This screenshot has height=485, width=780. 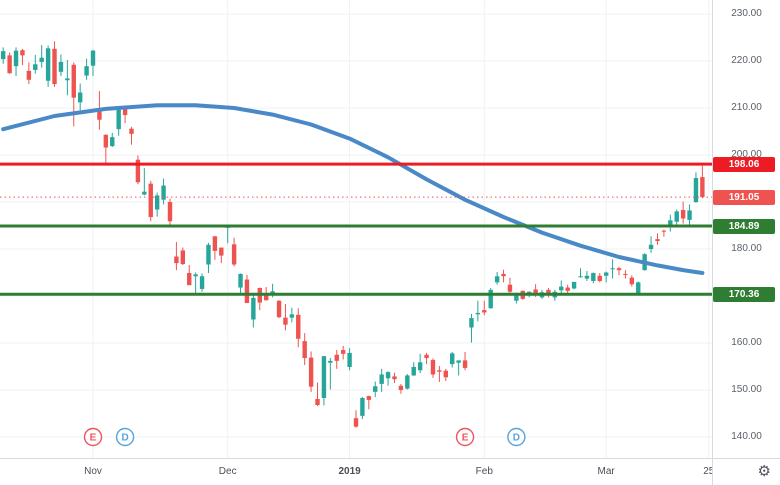 I want to click on time-axis-label: Feb, so click(x=484, y=471).